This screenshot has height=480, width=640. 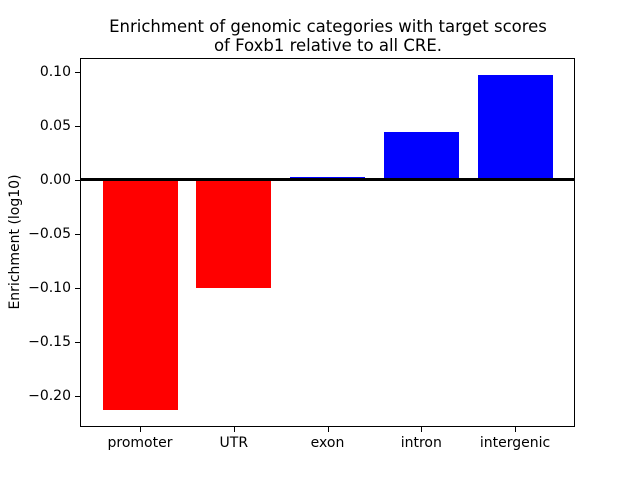 What do you see at coordinates (421, 156) in the screenshot?
I see `bar-intron` at bounding box center [421, 156].